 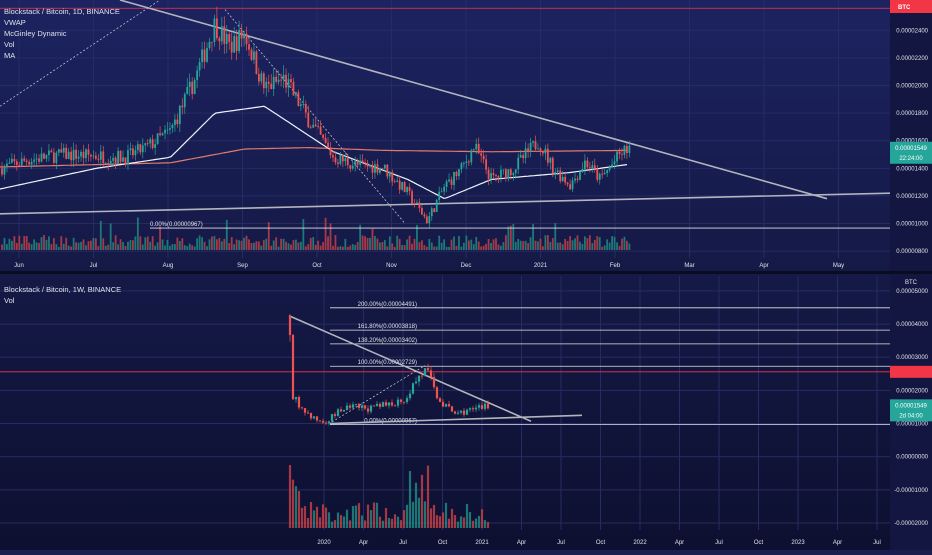 What do you see at coordinates (410, 368) in the screenshot?
I see `bottom-upper-trendline` at bounding box center [410, 368].